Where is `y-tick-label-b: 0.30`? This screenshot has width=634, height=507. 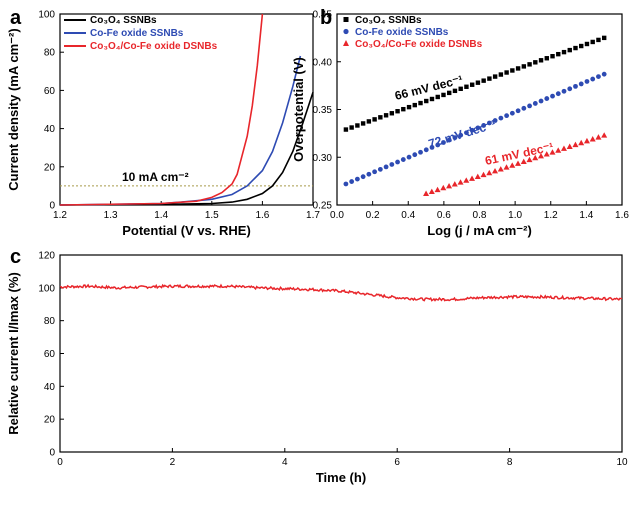 y-tick-label-b: 0.30 is located at coordinates (323, 158).